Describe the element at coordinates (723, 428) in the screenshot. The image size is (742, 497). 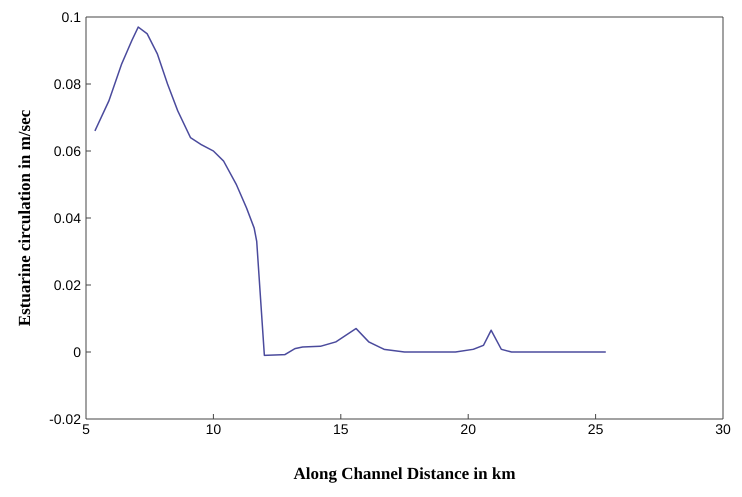
I see `x-tick-label: 30` at that location.